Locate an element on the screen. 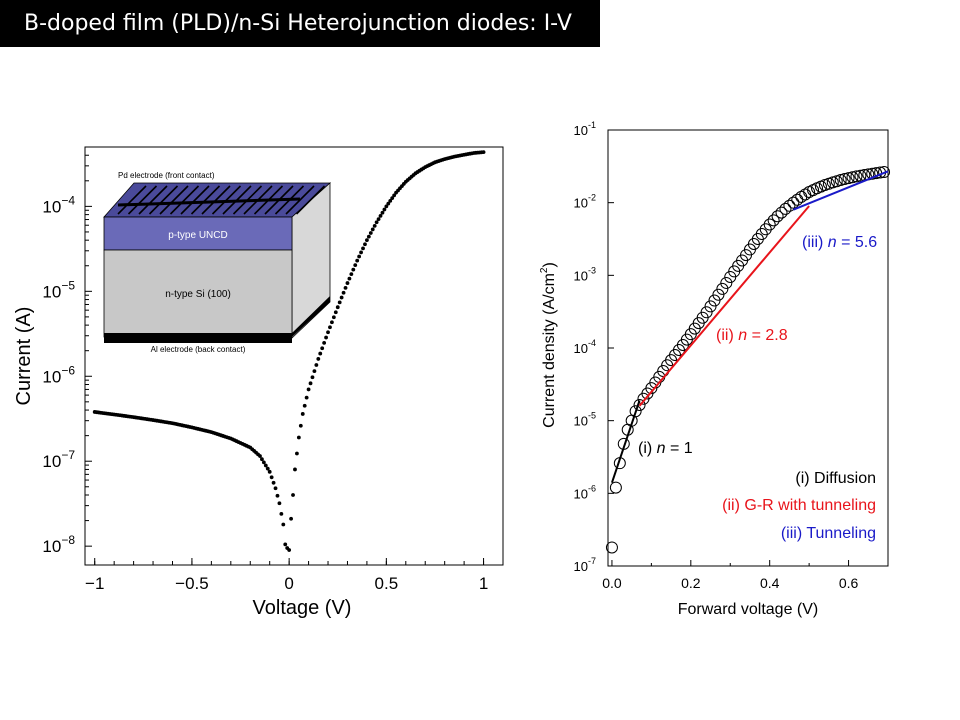 The image size is (960, 720). pd-bus-bar is located at coordinates (209, 202).